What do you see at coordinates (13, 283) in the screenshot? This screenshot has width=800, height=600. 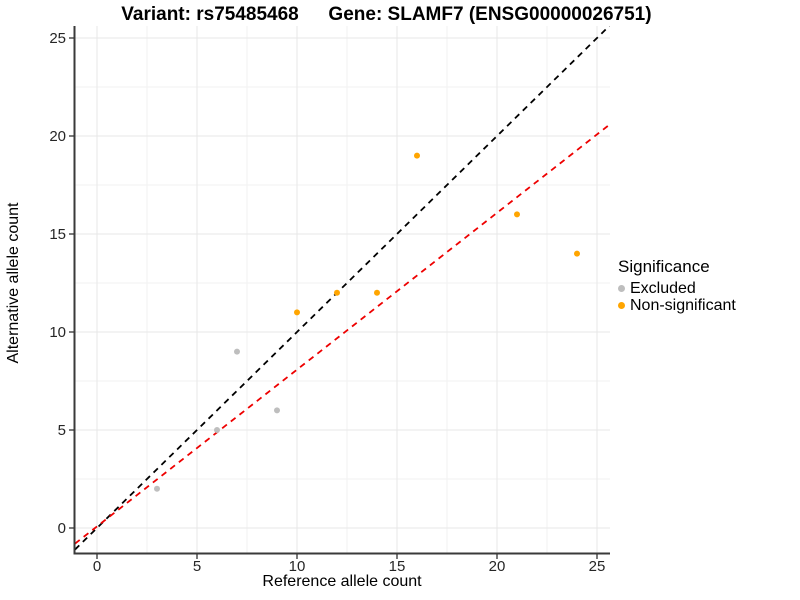 I see `y-axis-label: Alternative allele count` at bounding box center [13, 283].